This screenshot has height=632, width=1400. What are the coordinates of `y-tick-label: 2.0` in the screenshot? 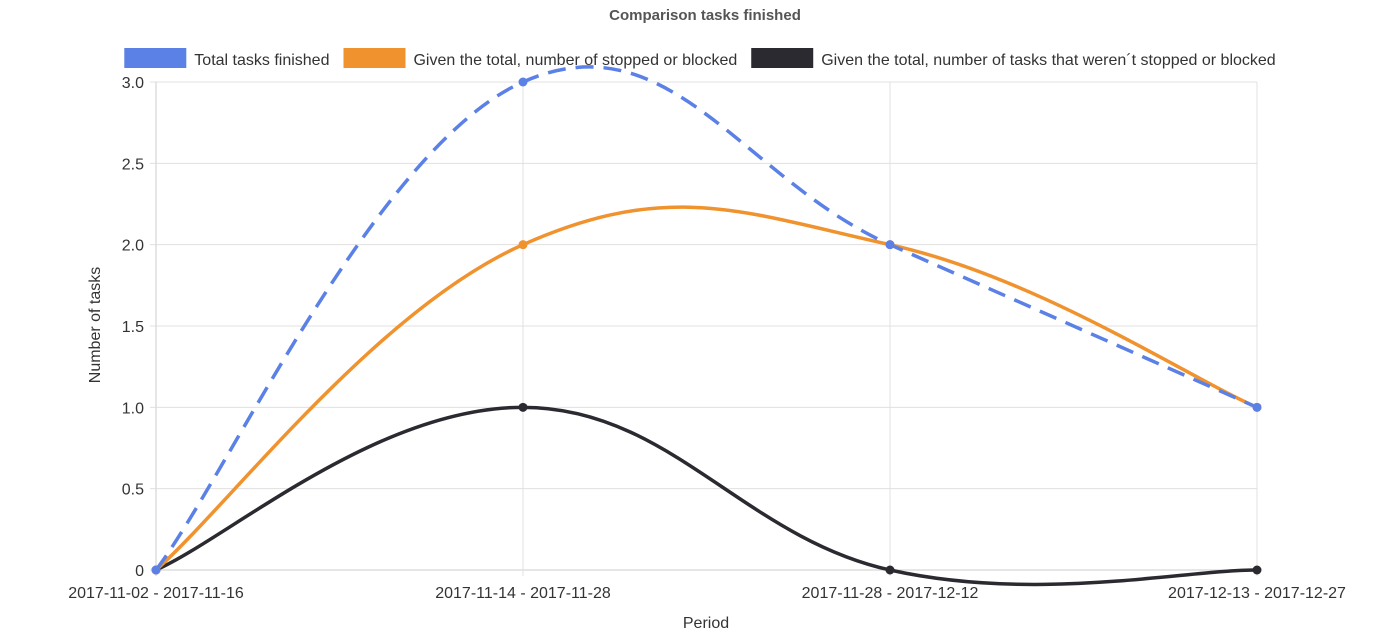 It's located at (133, 246).